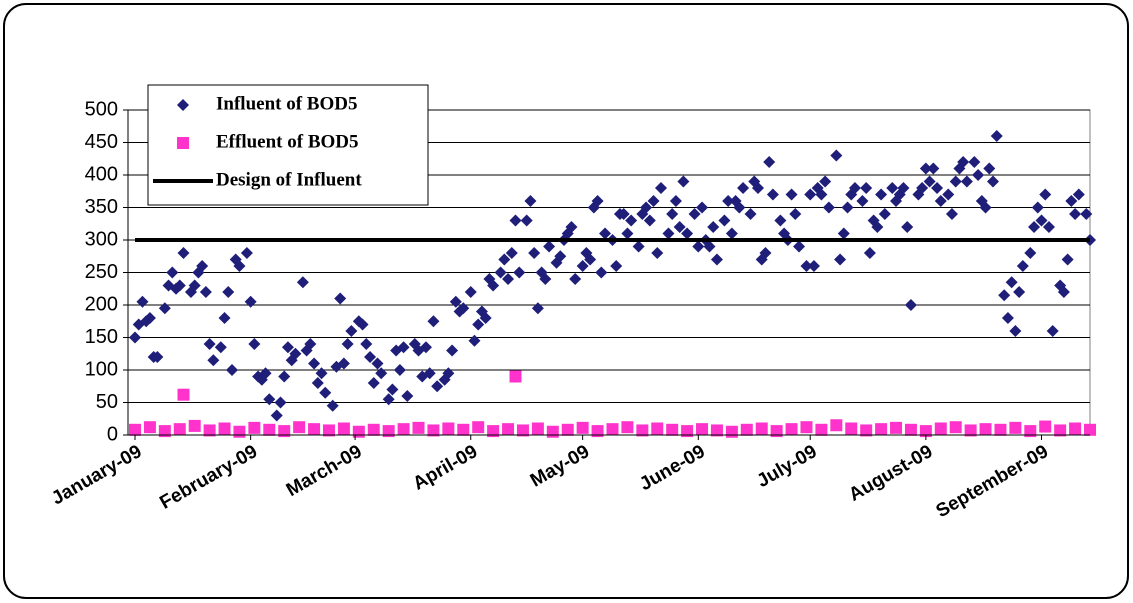 The width and height of the screenshot is (1133, 603). What do you see at coordinates (287, 141) in the screenshot?
I see `legend-label: Effluent of BOD5` at bounding box center [287, 141].